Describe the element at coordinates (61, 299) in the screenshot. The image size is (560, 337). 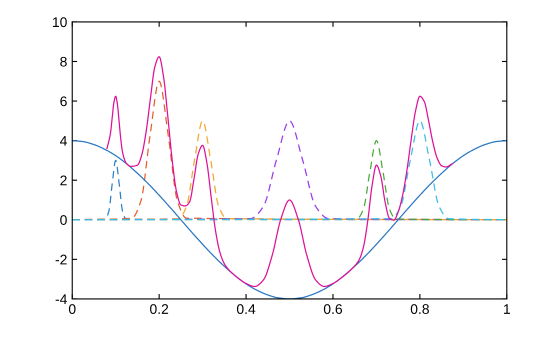
I see `y-tick-label: -4` at that location.